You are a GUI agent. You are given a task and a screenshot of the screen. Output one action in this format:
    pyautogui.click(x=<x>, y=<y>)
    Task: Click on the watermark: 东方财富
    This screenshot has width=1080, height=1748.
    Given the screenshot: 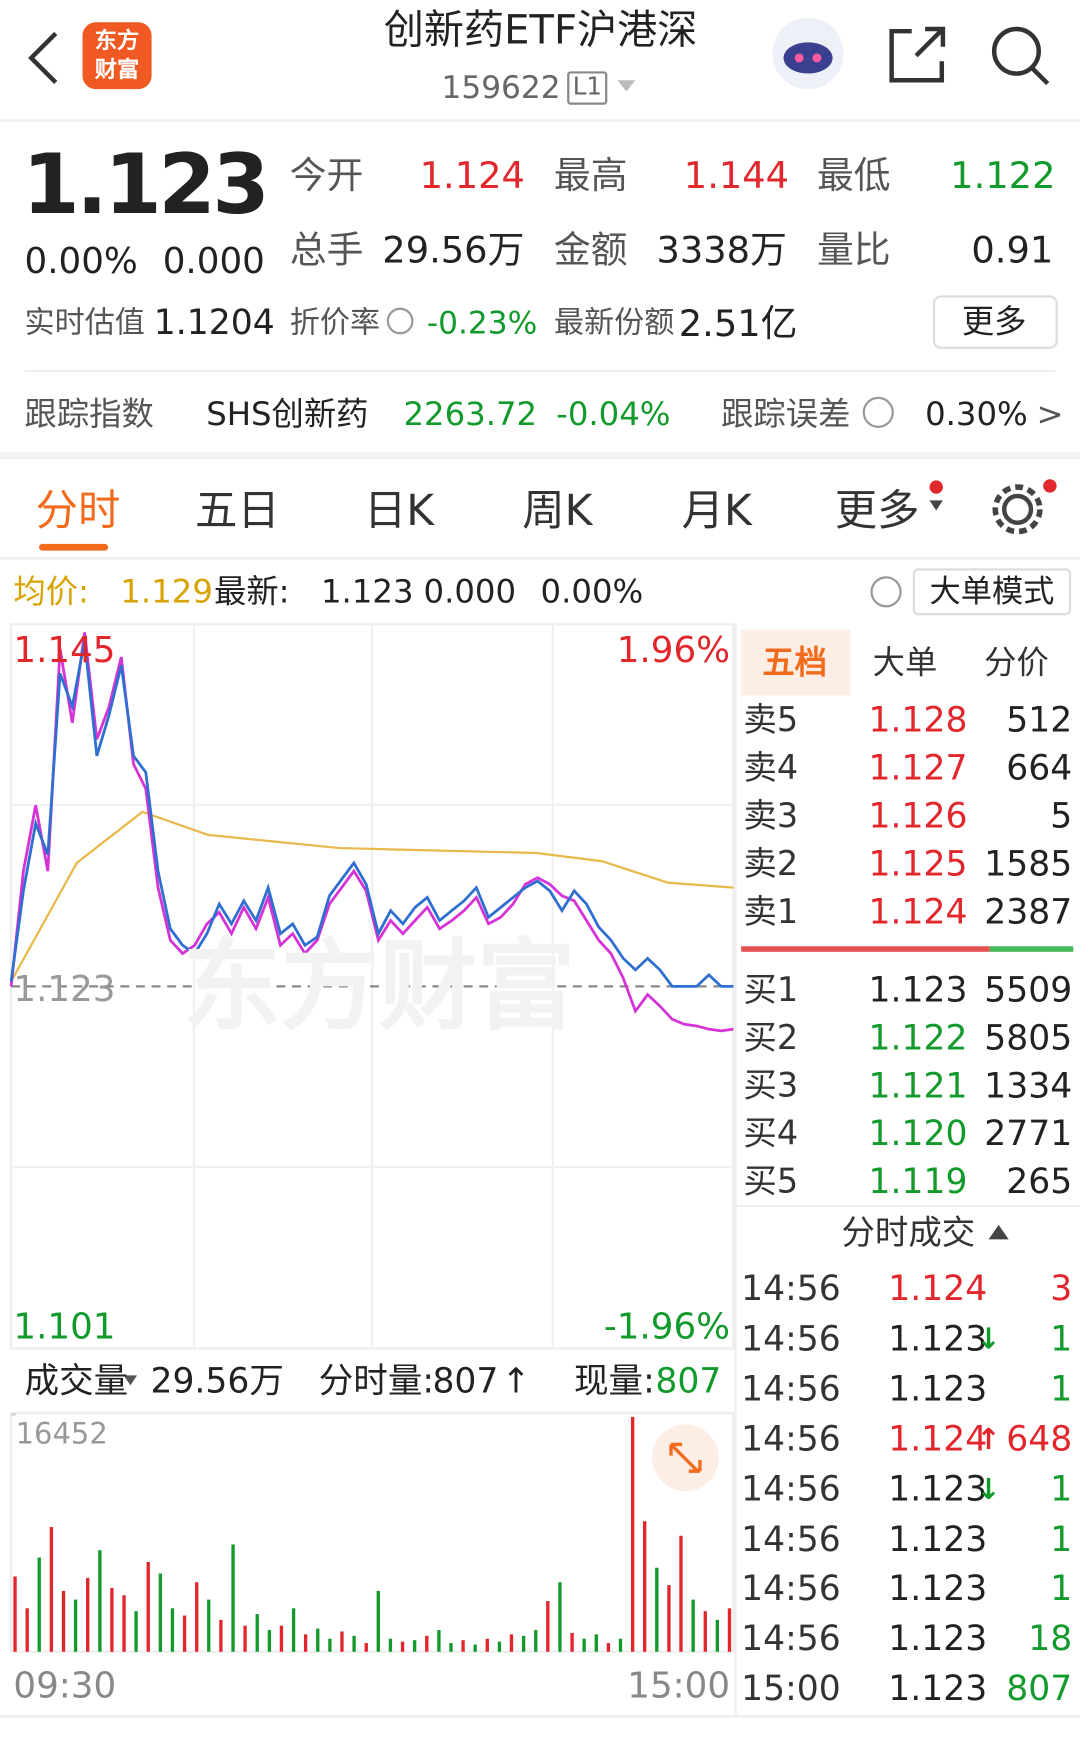 What is the action you would take?
    pyautogui.click(x=379, y=986)
    